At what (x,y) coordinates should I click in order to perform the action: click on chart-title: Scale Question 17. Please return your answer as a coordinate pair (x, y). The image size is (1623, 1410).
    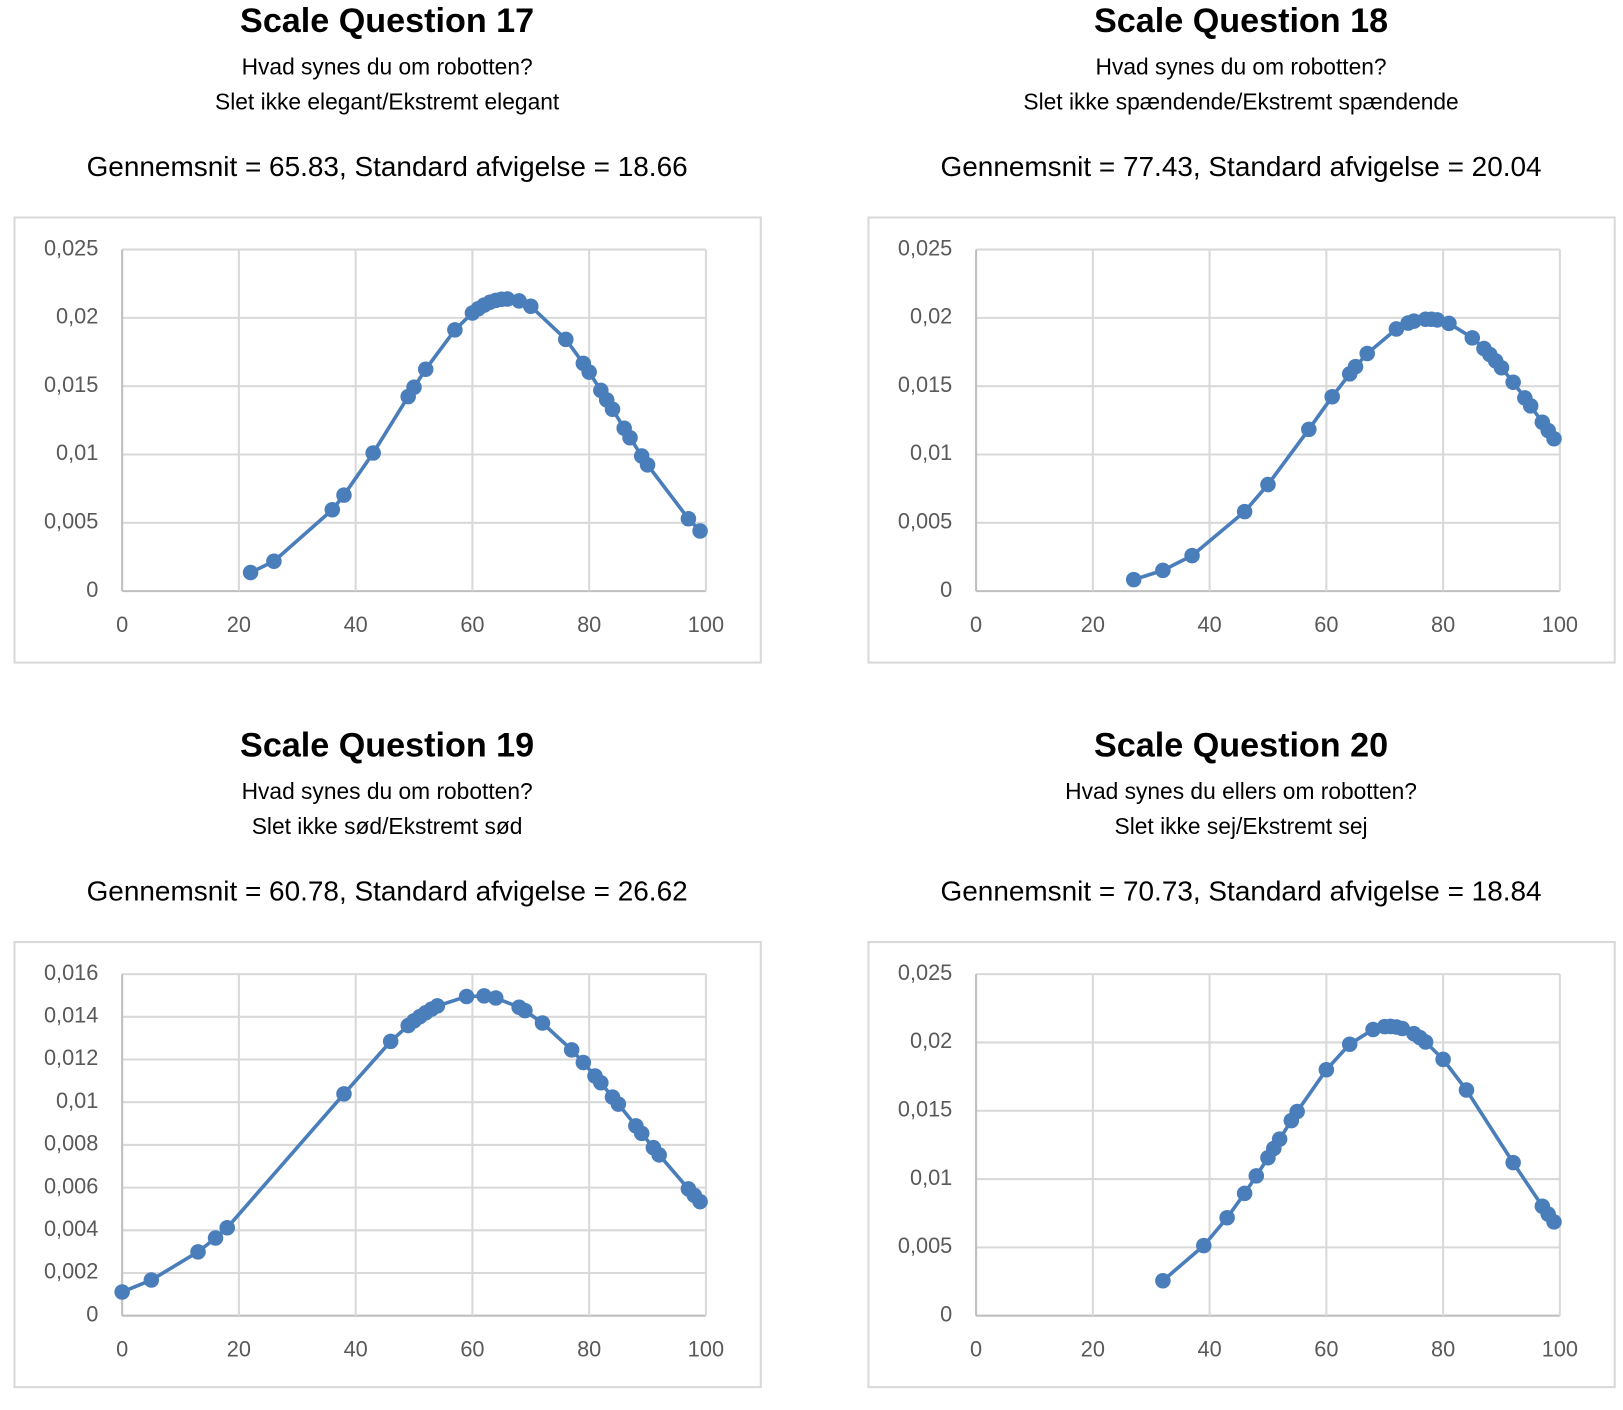
    Looking at the image, I should click on (387, 21).